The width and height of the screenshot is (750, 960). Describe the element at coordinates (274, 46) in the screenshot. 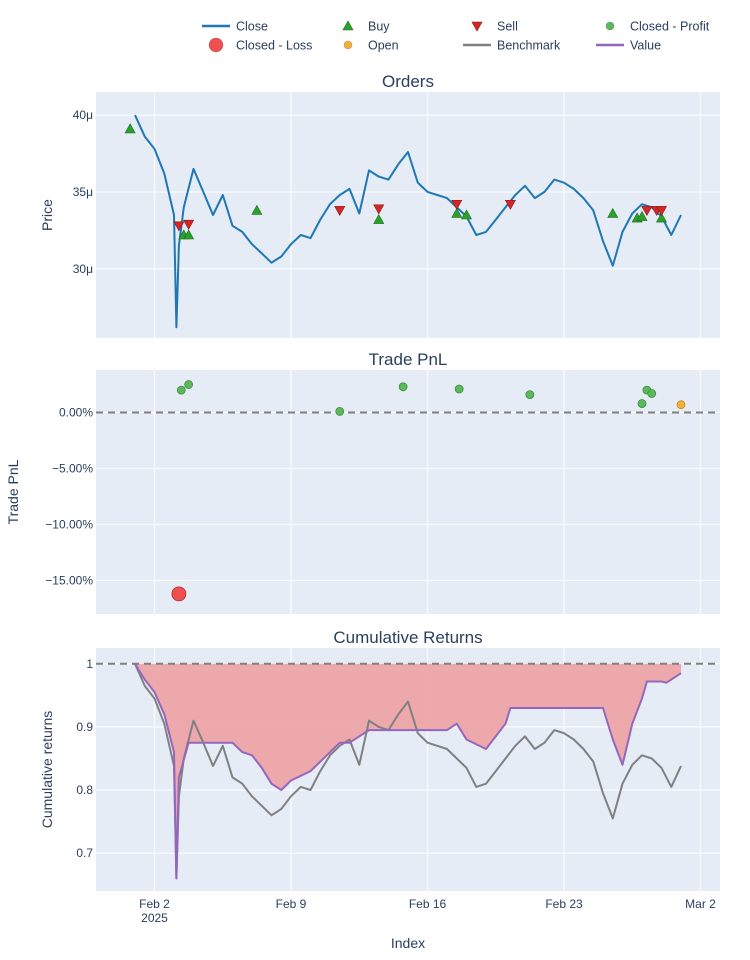

I see `legend-label: Closed - Loss` at that location.